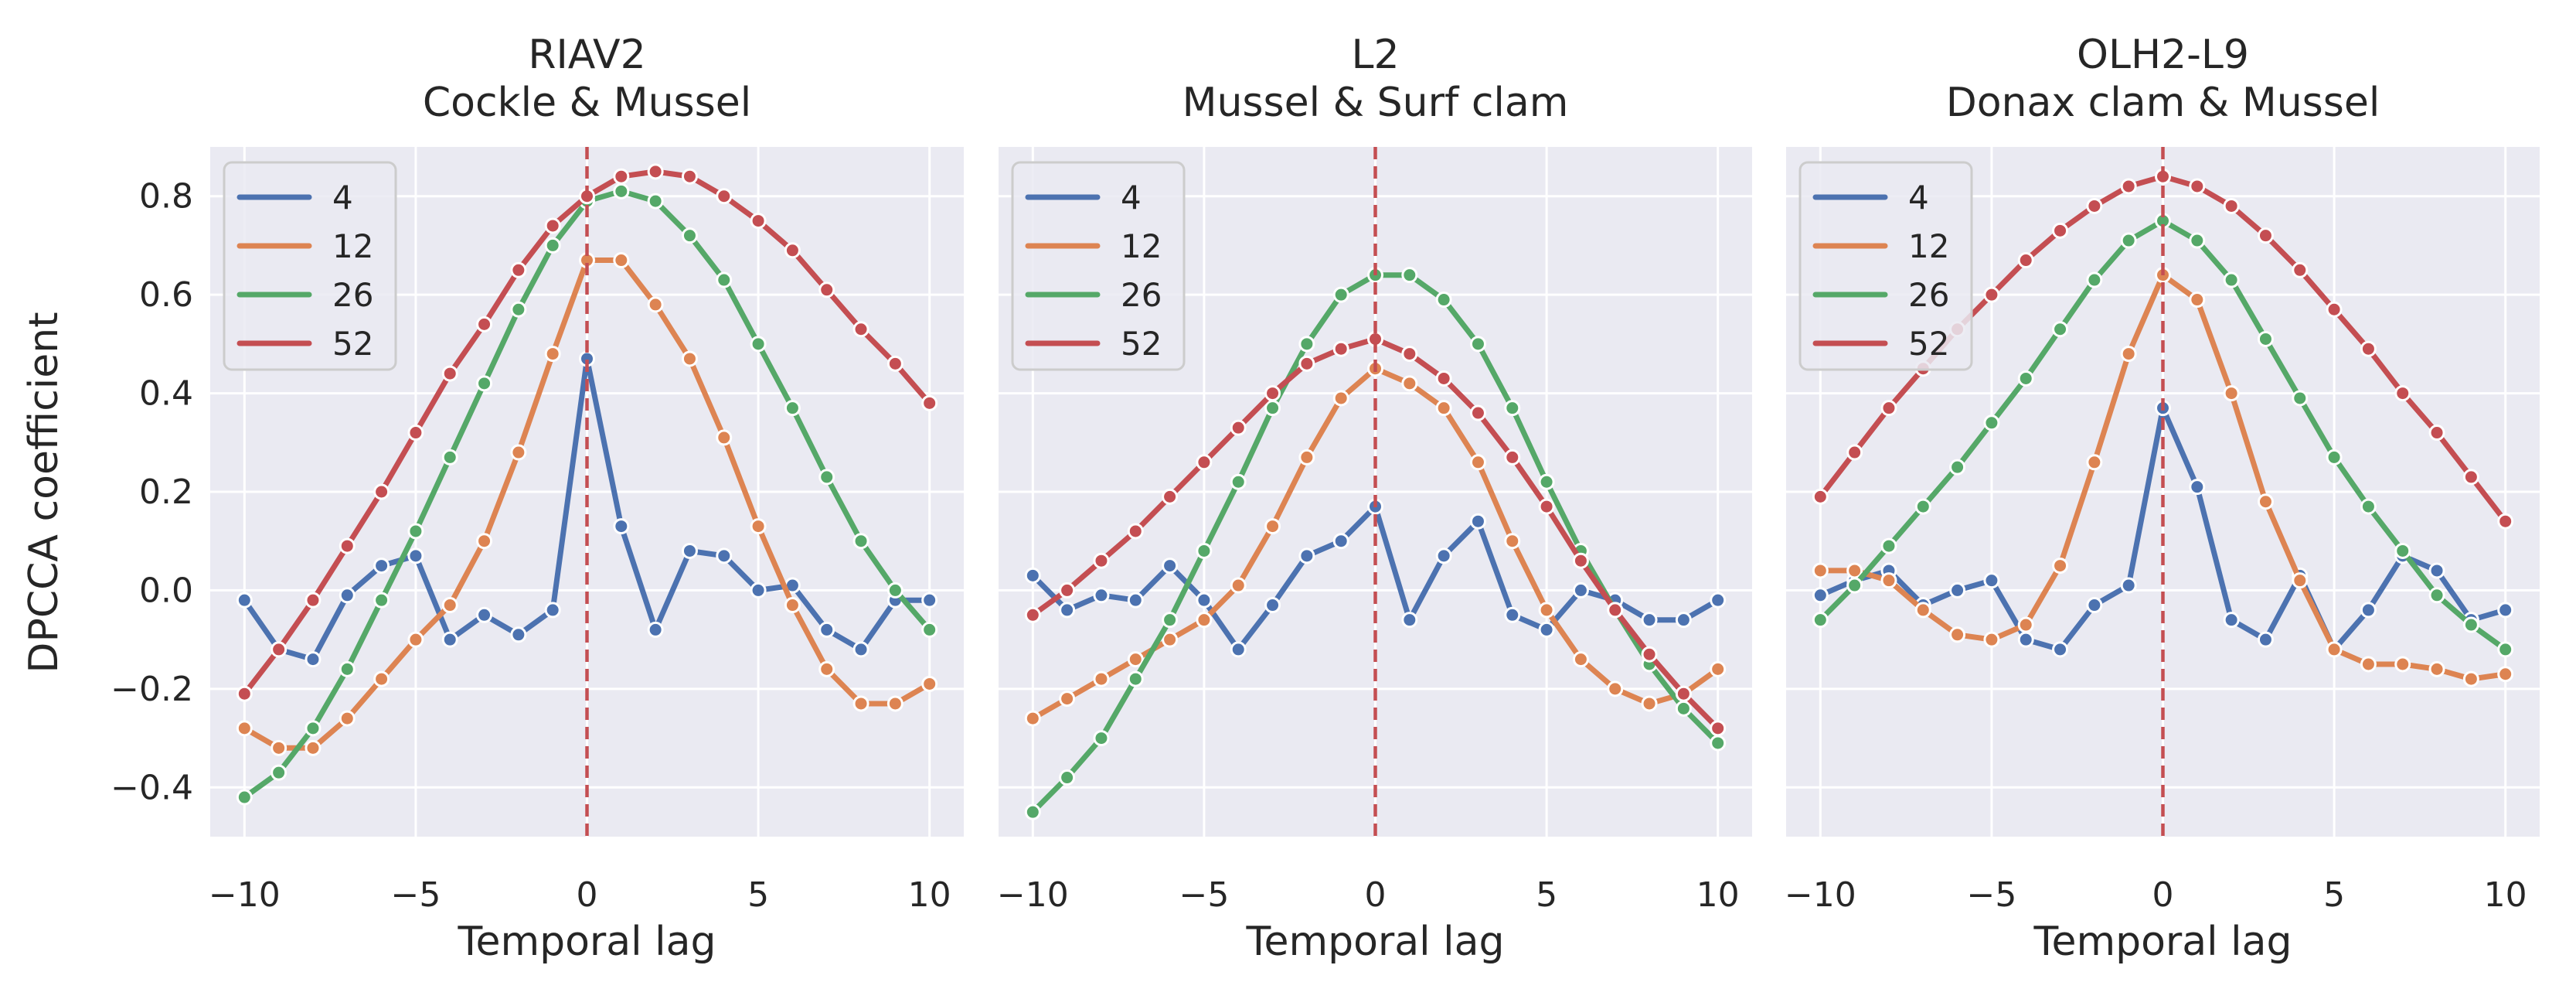 Image resolution: width=2576 pixels, height=989 pixels. What do you see at coordinates (1376, 895) in the screenshot?
I see `x-tick-label: 0` at bounding box center [1376, 895].